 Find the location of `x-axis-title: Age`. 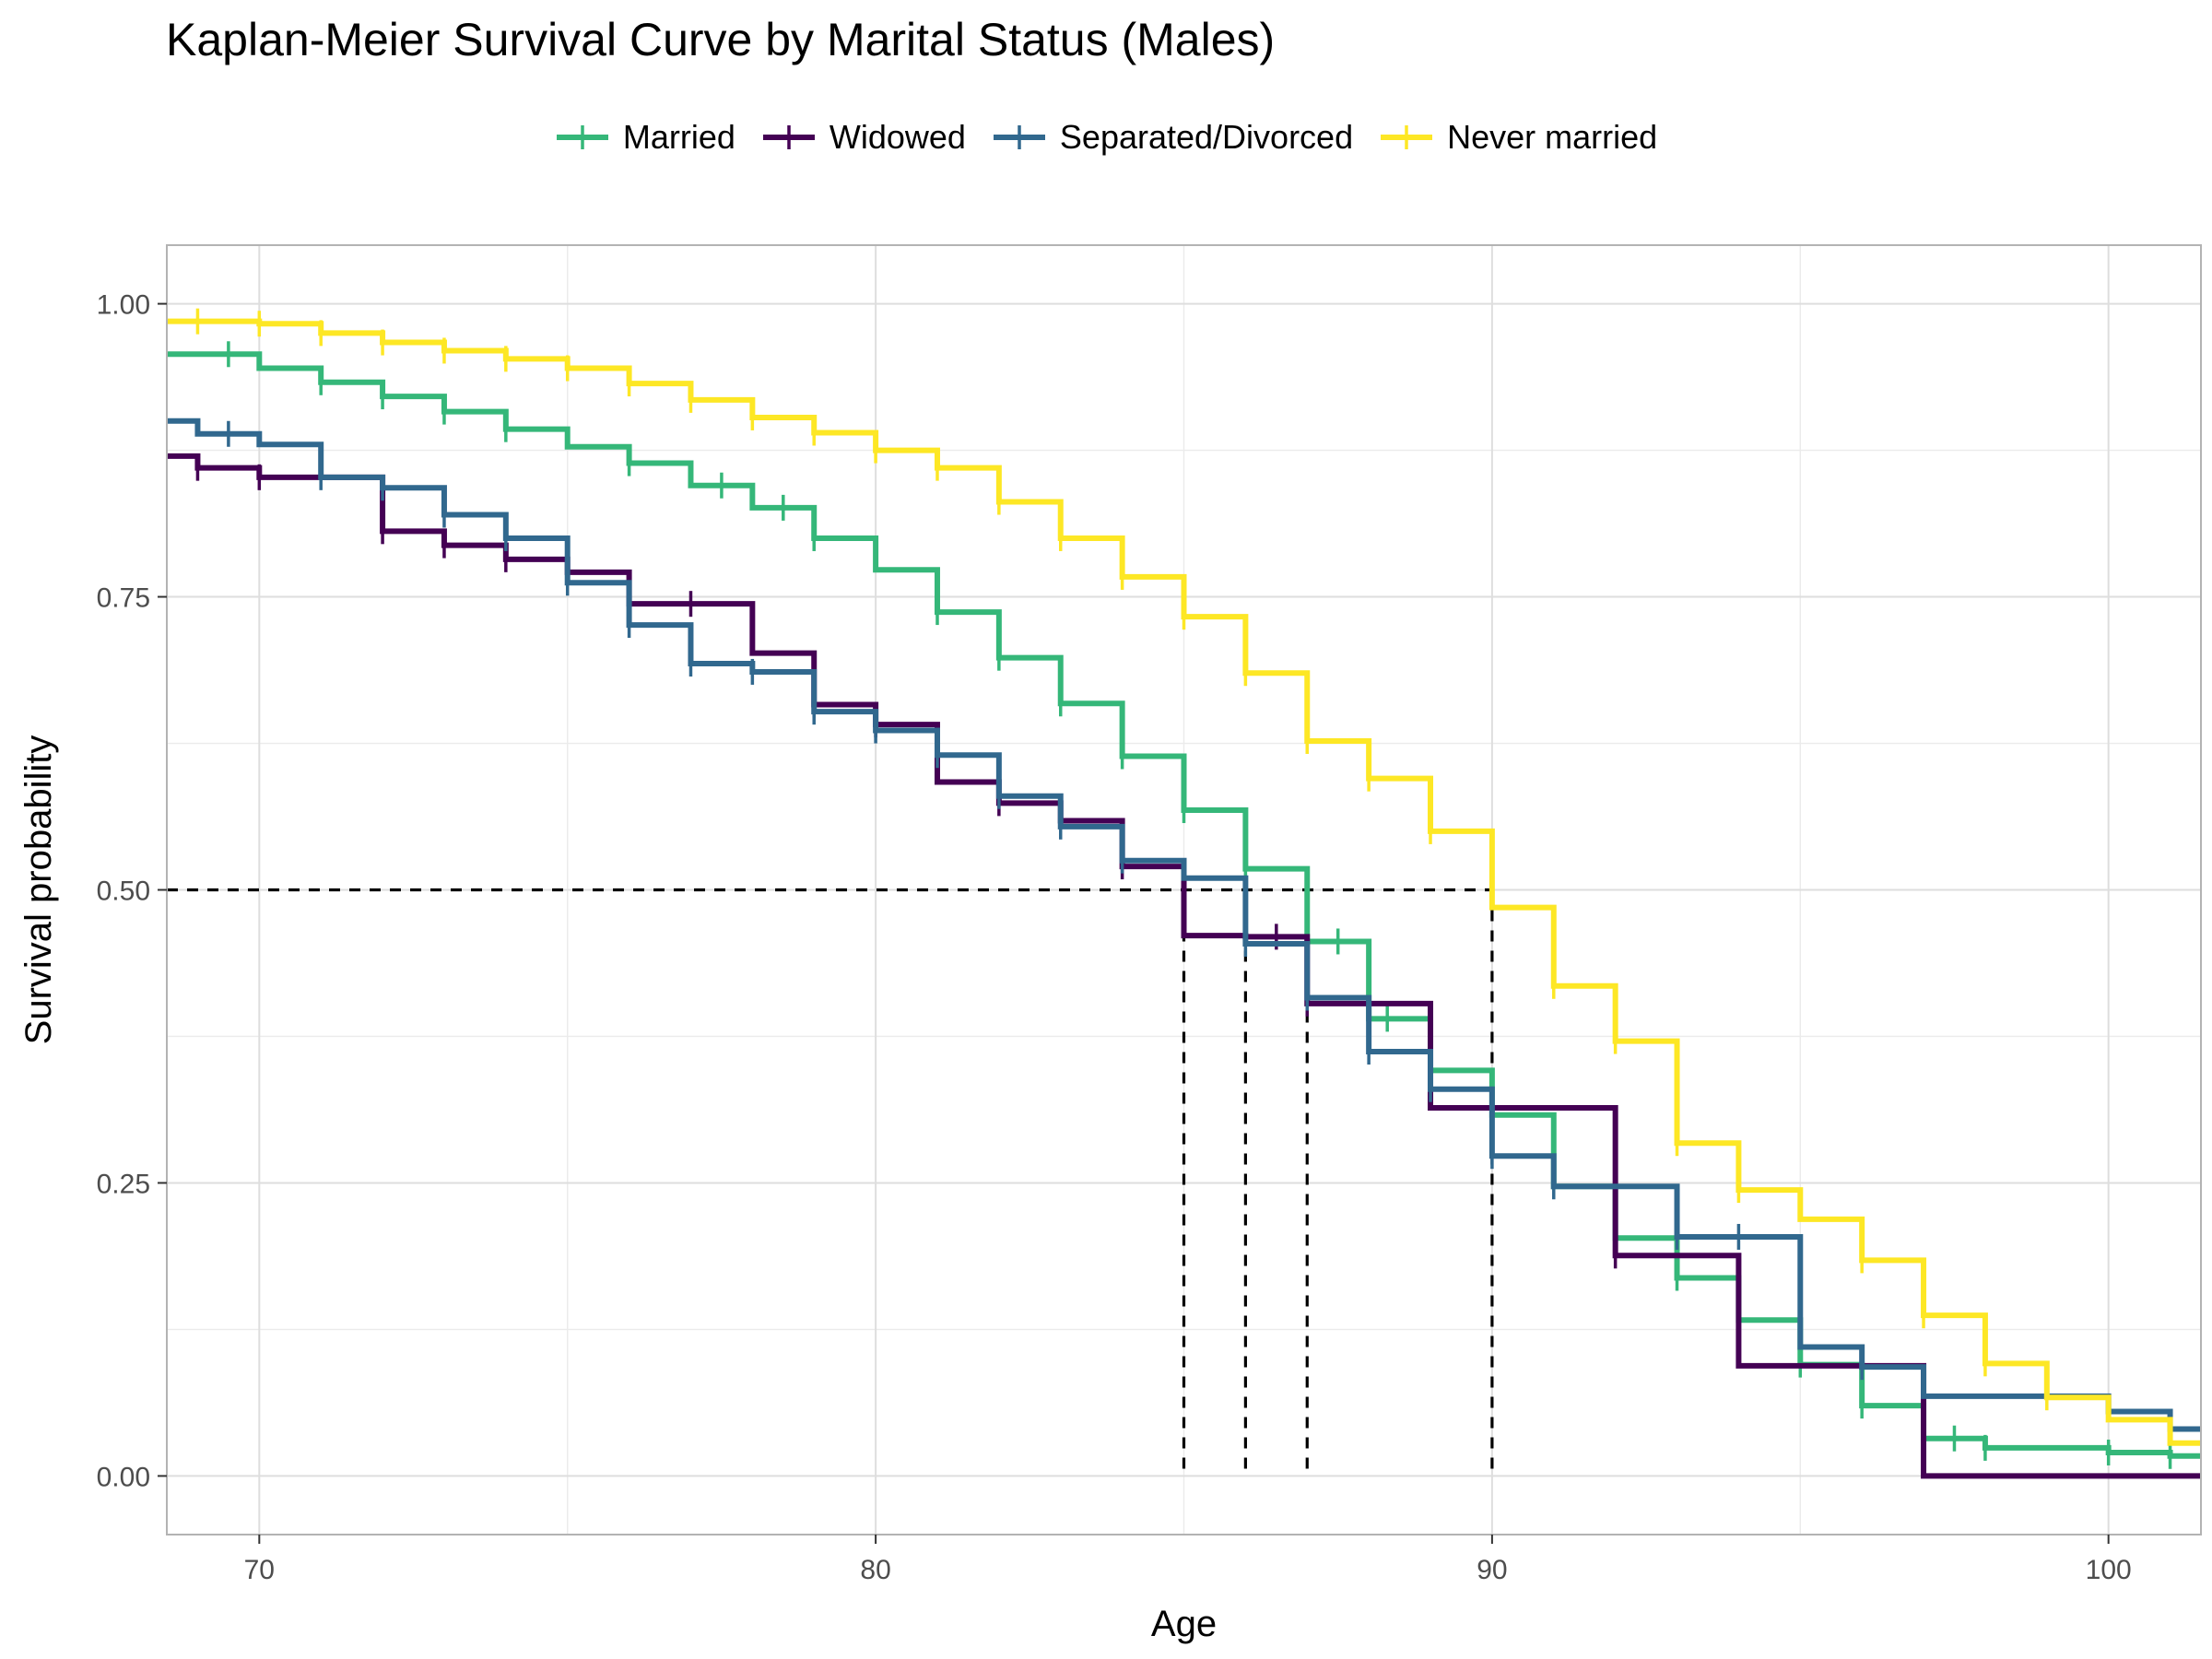

x-axis-title: Age is located at coordinates (1184, 1624).